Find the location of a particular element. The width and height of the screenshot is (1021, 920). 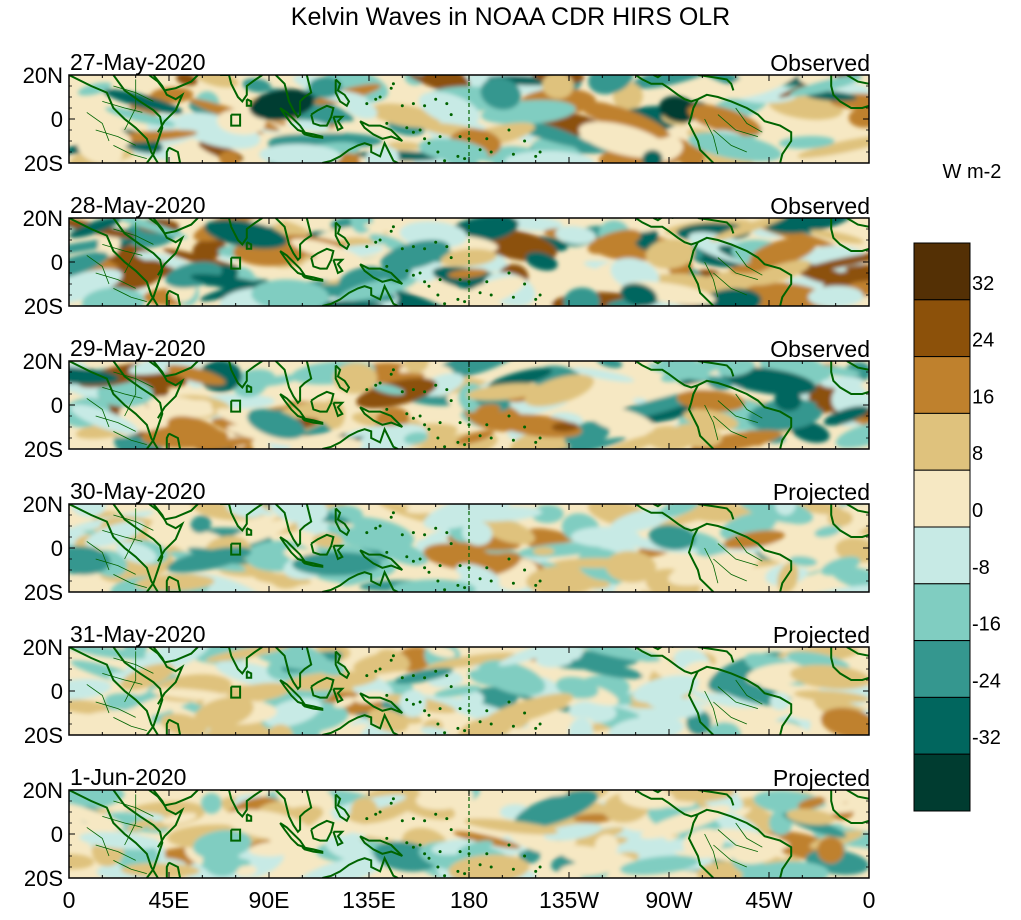

anomaly-blobs is located at coordinates (469, 548).